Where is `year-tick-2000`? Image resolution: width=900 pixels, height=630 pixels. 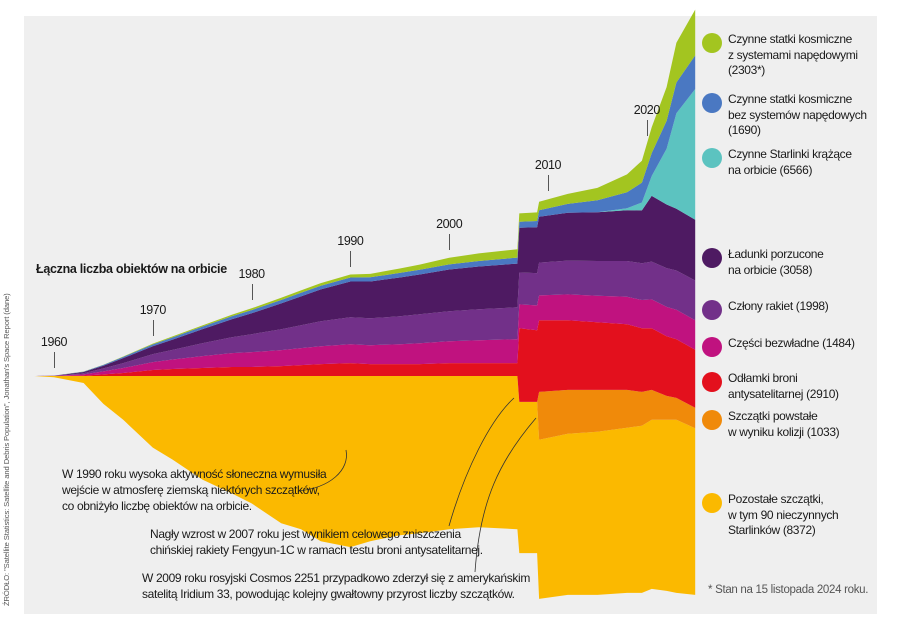
year-tick-2000 is located at coordinates (450, 241).